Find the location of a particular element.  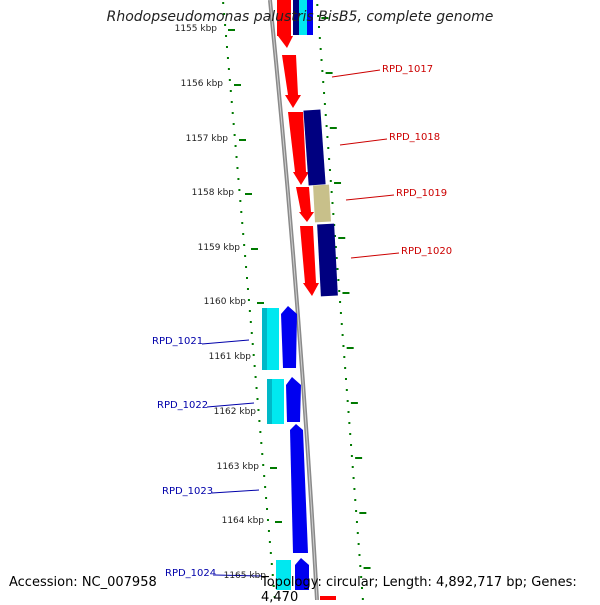

gene-label: RPD_1023 is located at coordinates (188, 491).